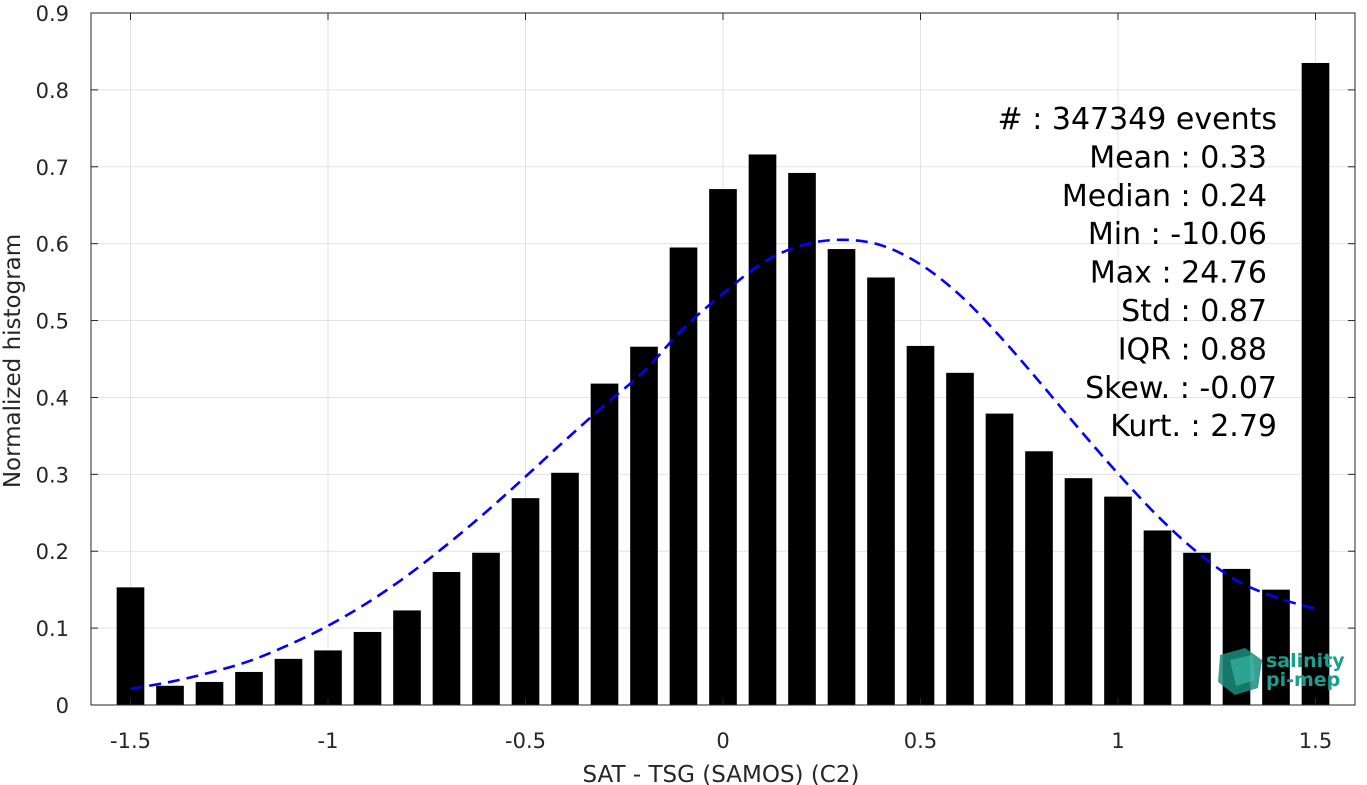  Describe the element at coordinates (721, 773) in the screenshot. I see `x-axis-label: SAT - TSG (SAMOS) (C2)` at that location.